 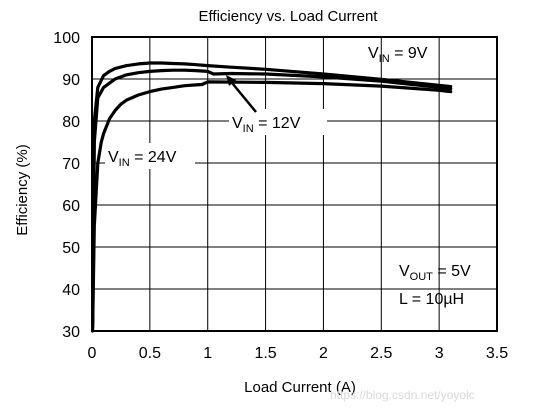 What do you see at coordinates (242, 95) in the screenshot?
I see `annotation-arrow-line` at bounding box center [242, 95].